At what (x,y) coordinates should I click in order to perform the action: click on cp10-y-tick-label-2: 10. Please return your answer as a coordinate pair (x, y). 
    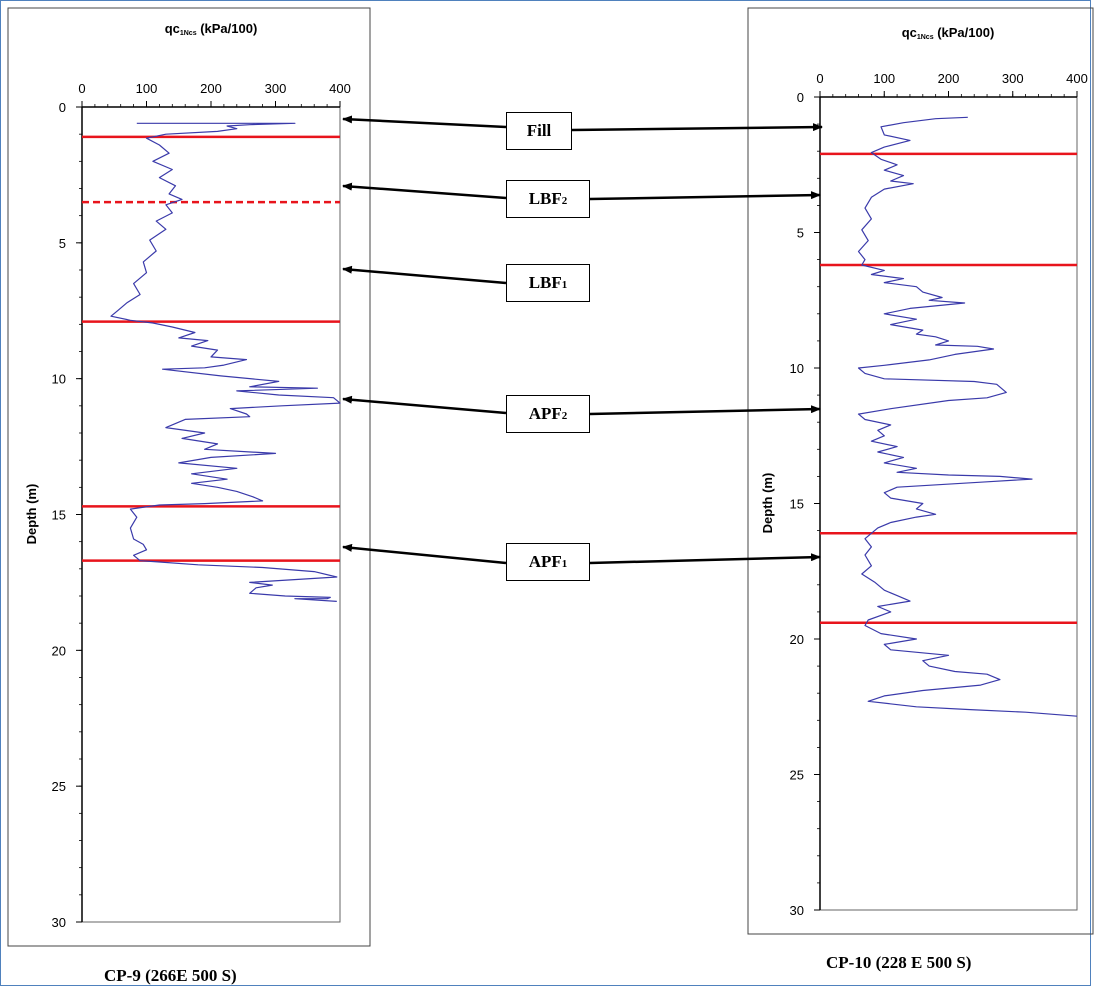
    Looking at the image, I should click on (797, 368).